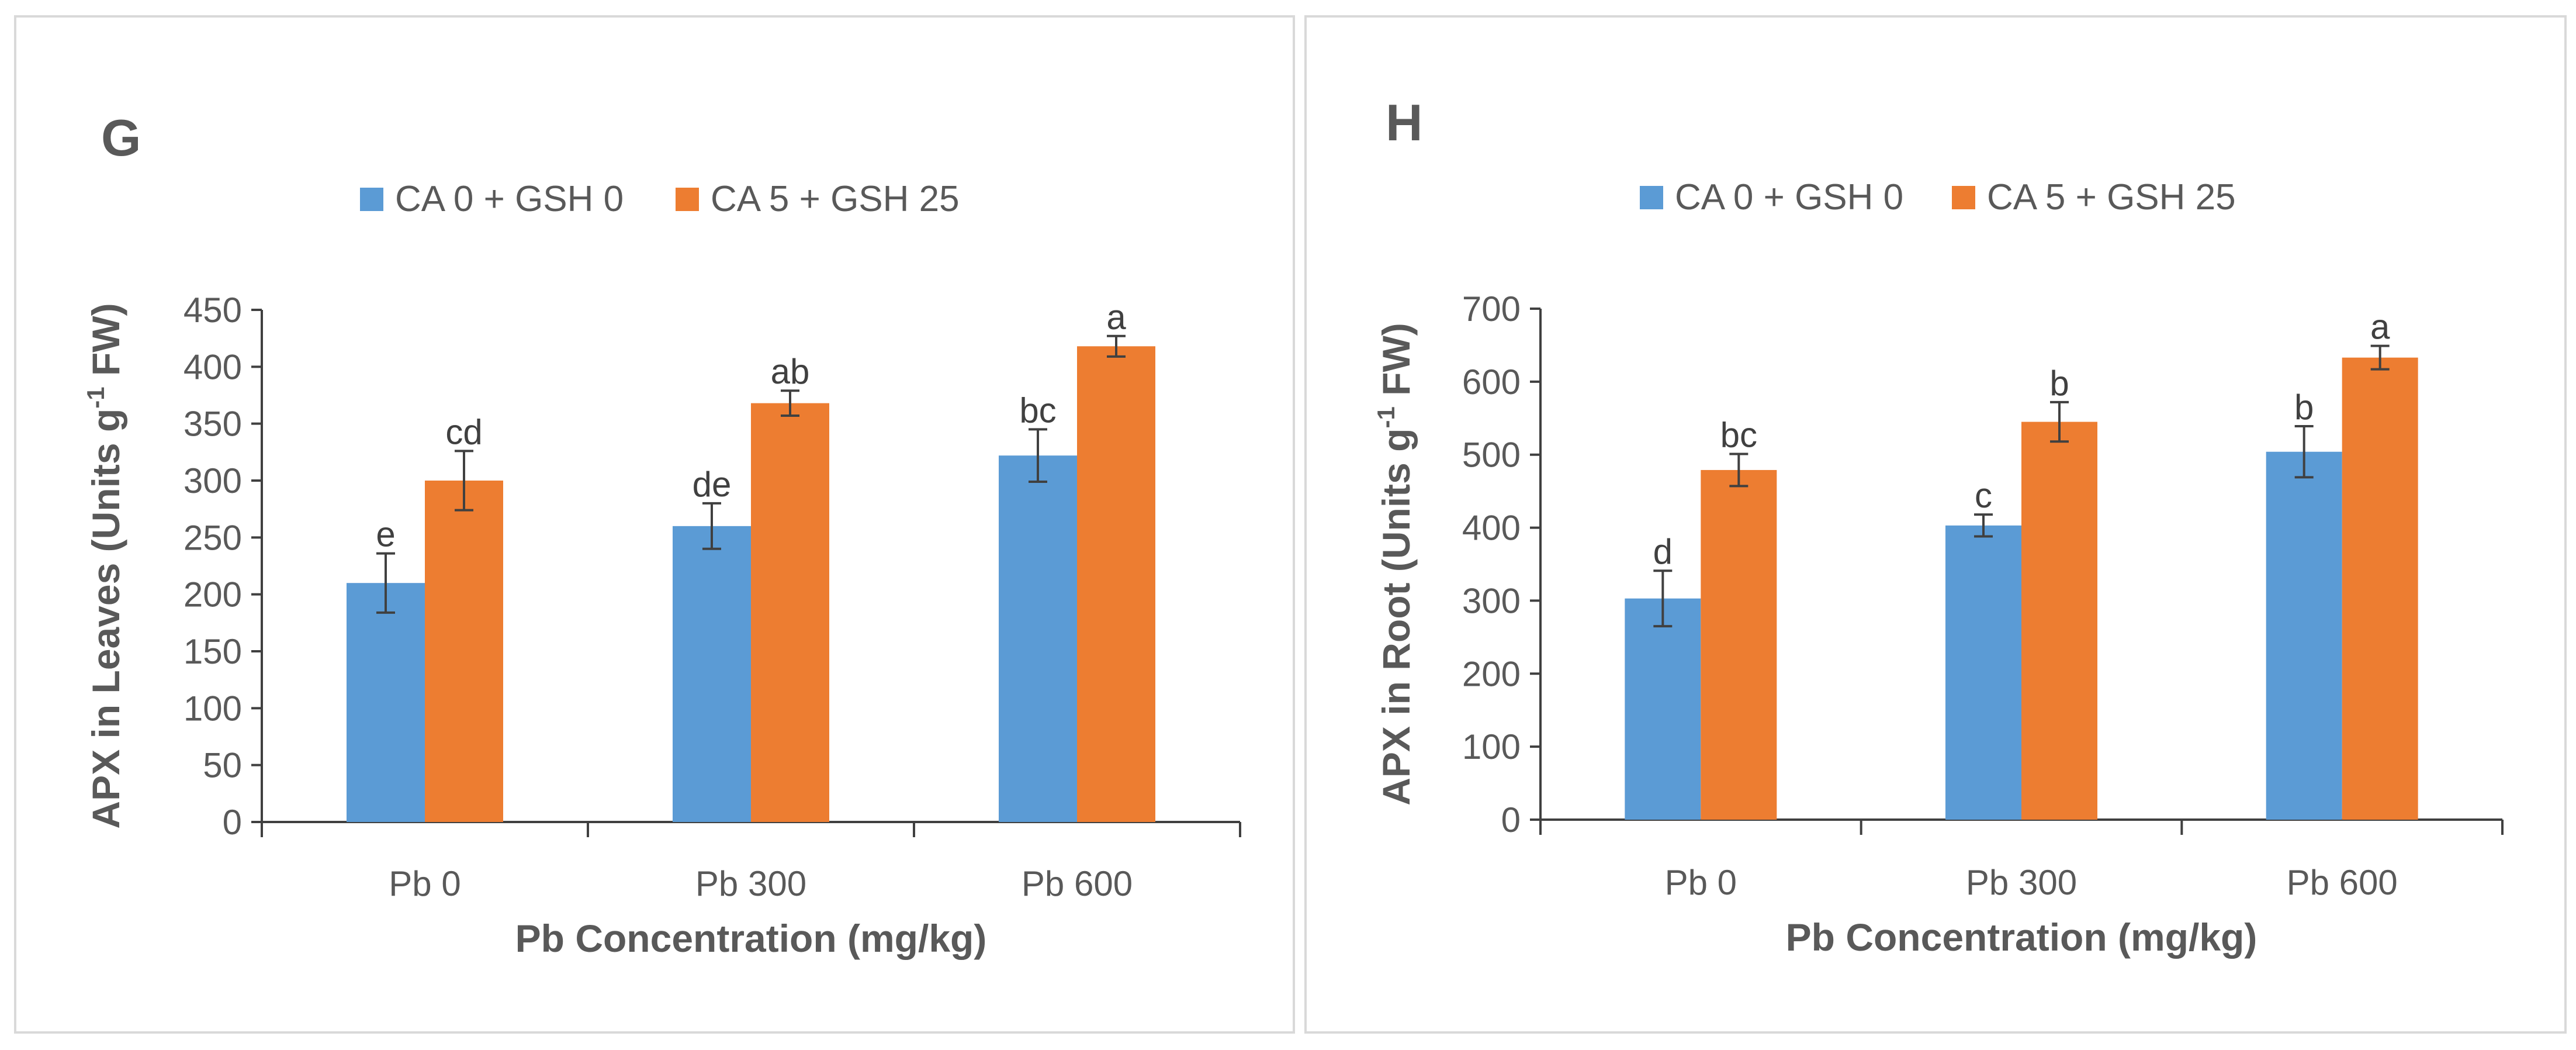  Describe the element at coordinates (464, 431) in the screenshot. I see `significance-letter: cd` at that location.